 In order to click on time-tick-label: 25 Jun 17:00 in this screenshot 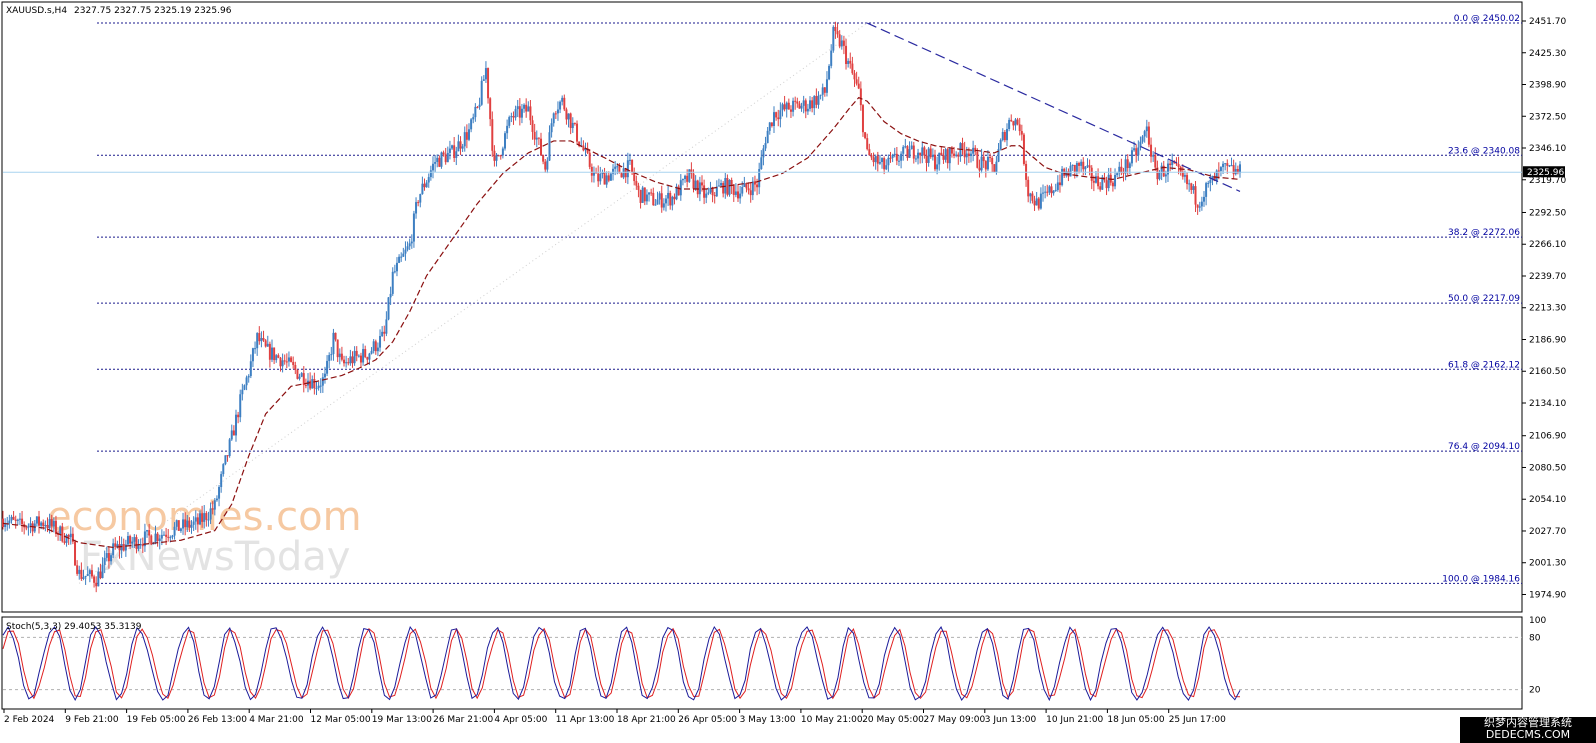, I will do `click(1197, 720)`.